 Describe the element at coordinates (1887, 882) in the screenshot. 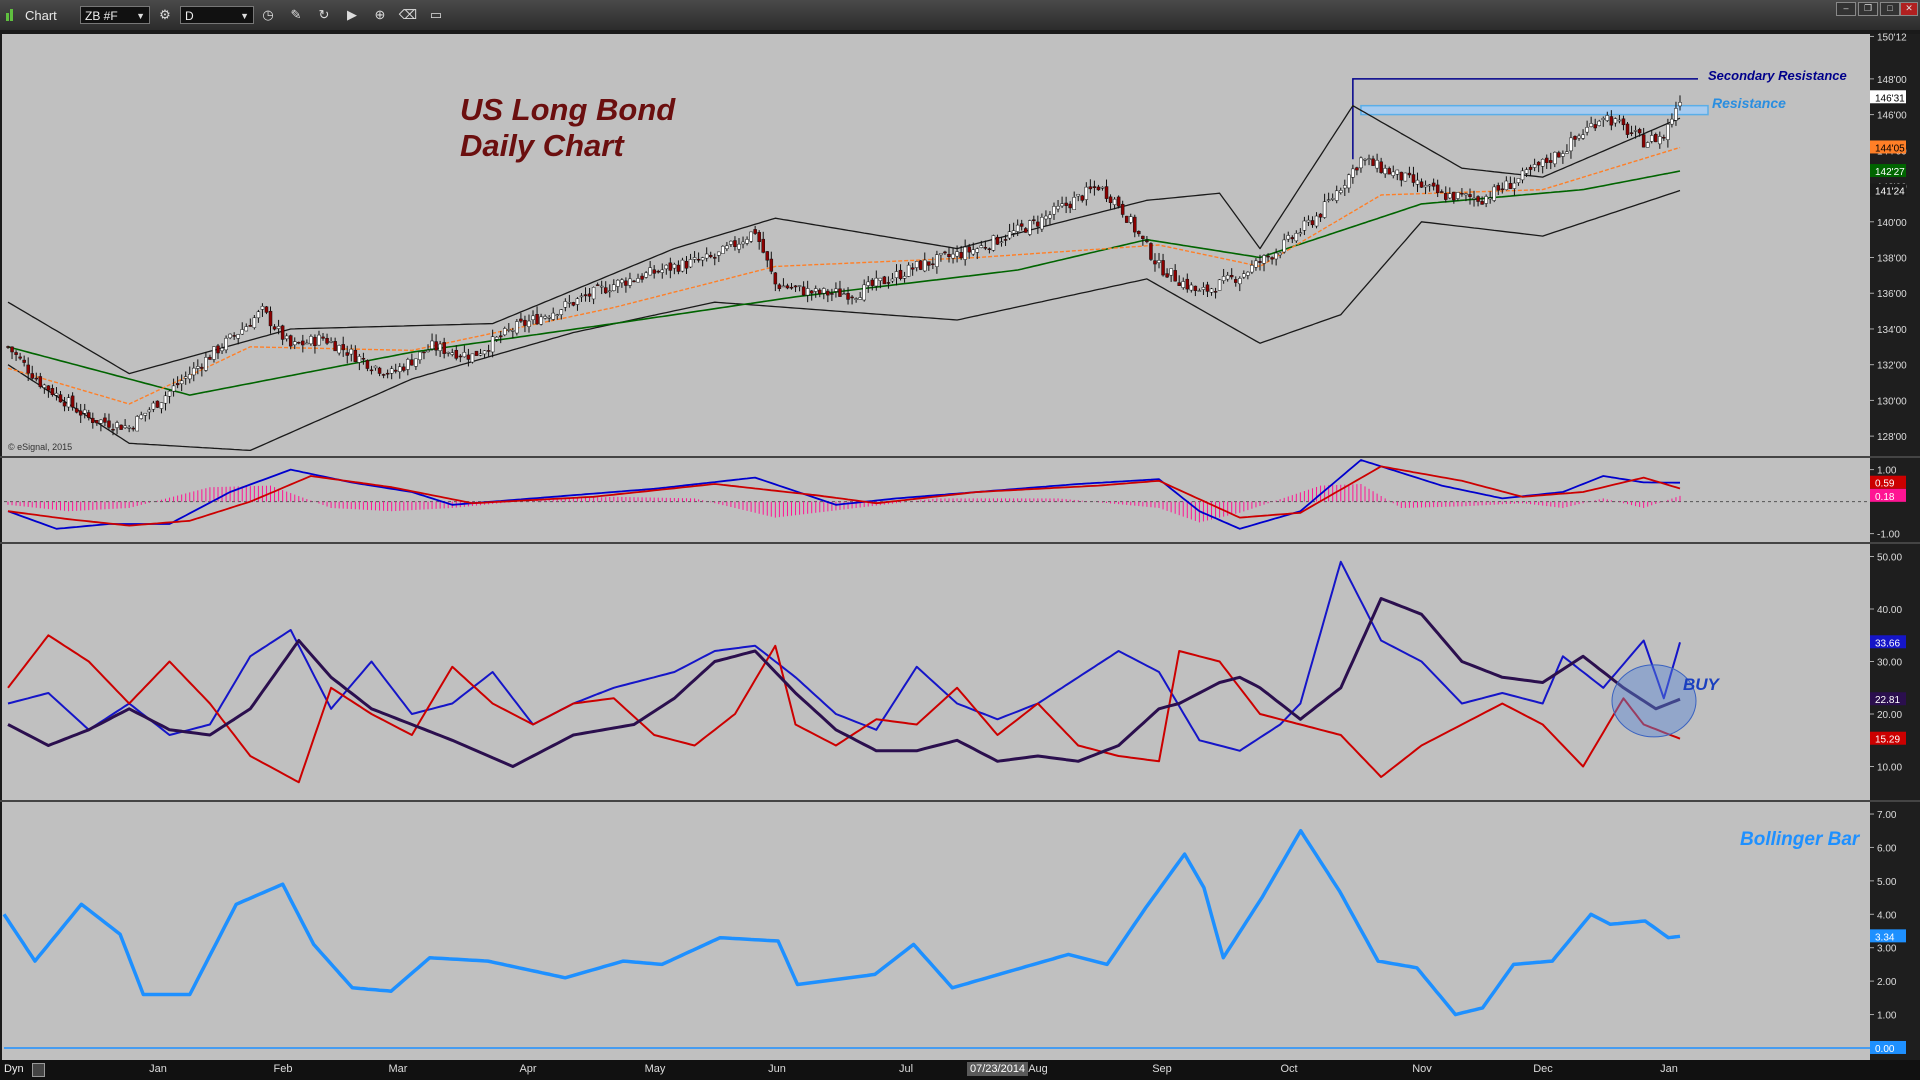

I see `y-tick-label: 5.00` at that location.